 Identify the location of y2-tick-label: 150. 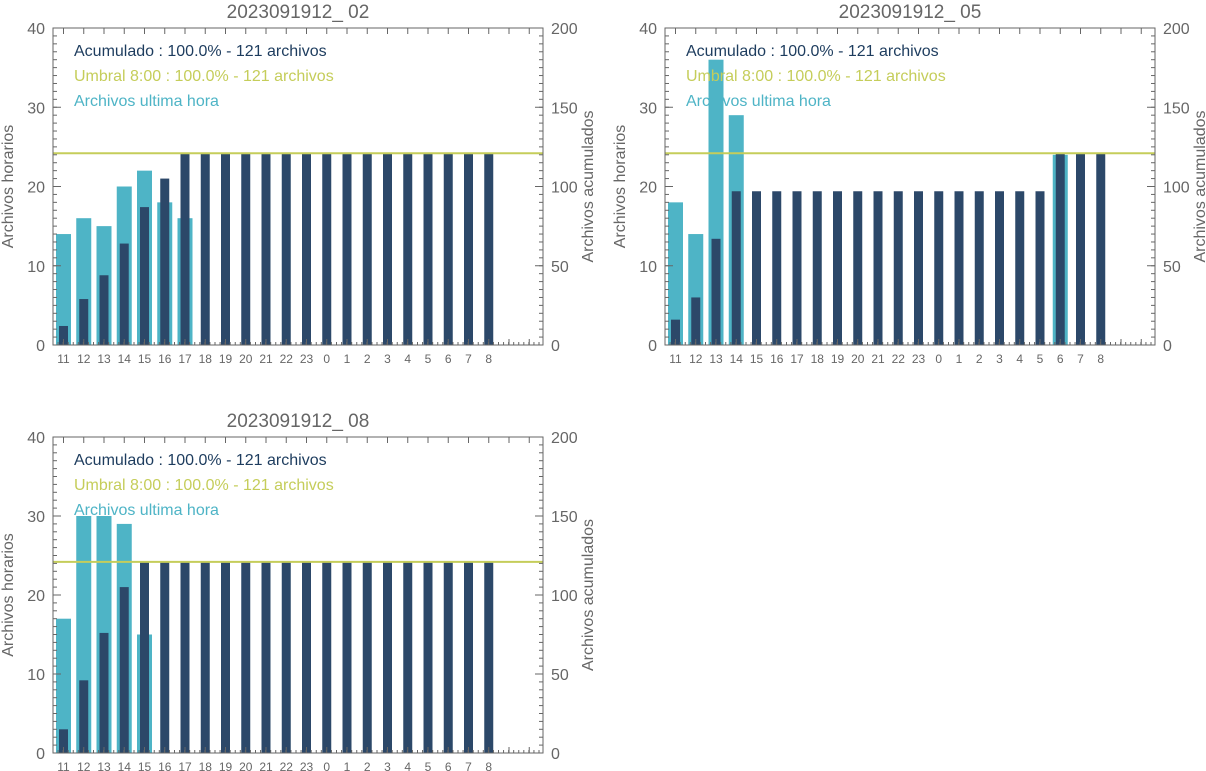
(564, 108).